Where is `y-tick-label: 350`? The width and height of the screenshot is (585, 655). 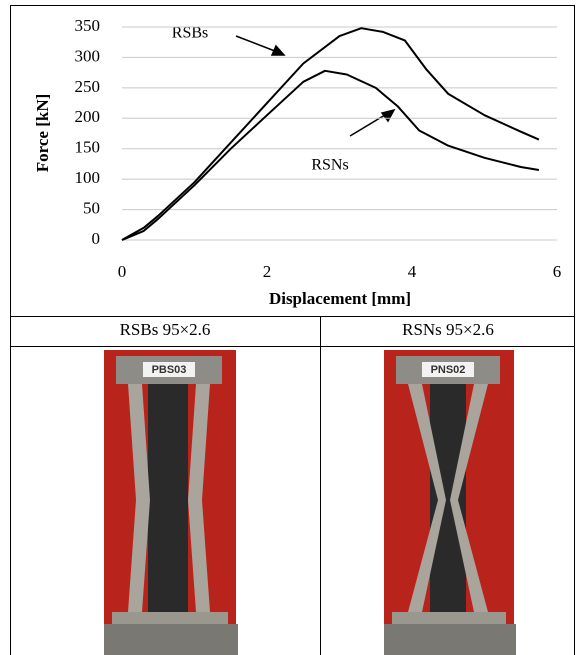
y-tick-label: 350 is located at coordinates (88, 25).